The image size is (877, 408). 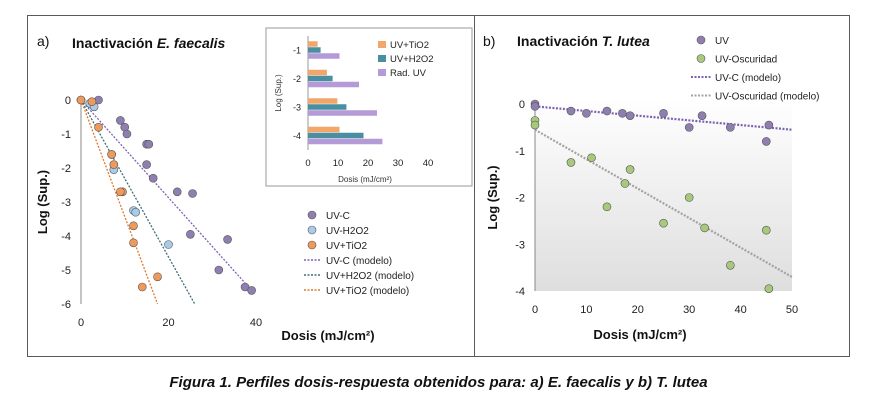 What do you see at coordinates (327, 335) in the screenshot?
I see `x-axis-title-a: Dosis (mJ/cm²)` at bounding box center [327, 335].